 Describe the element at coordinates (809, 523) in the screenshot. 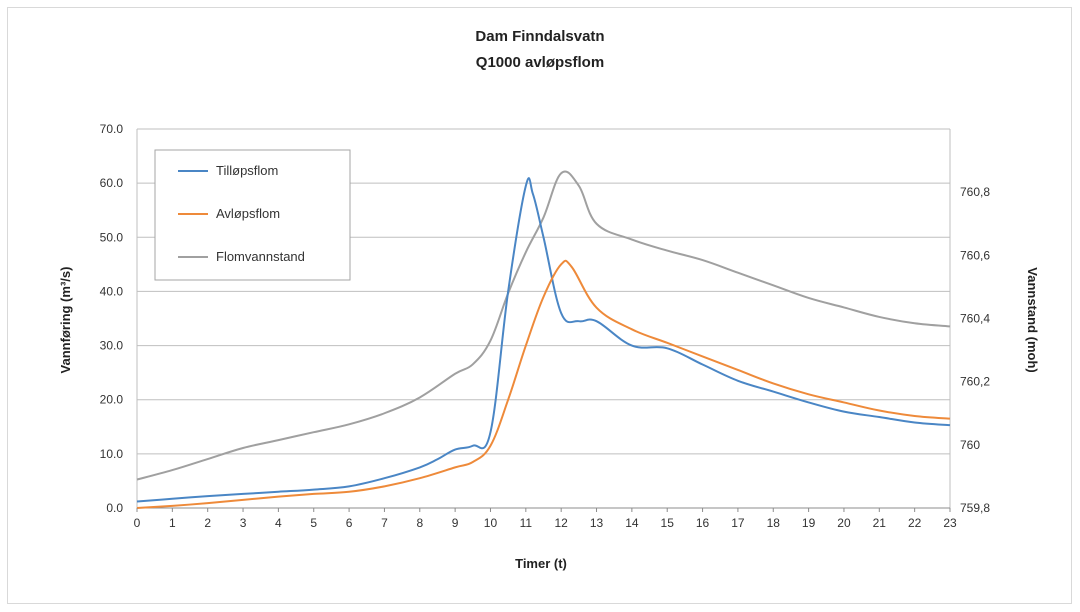

I see `x-tick-label-19: 19` at that location.